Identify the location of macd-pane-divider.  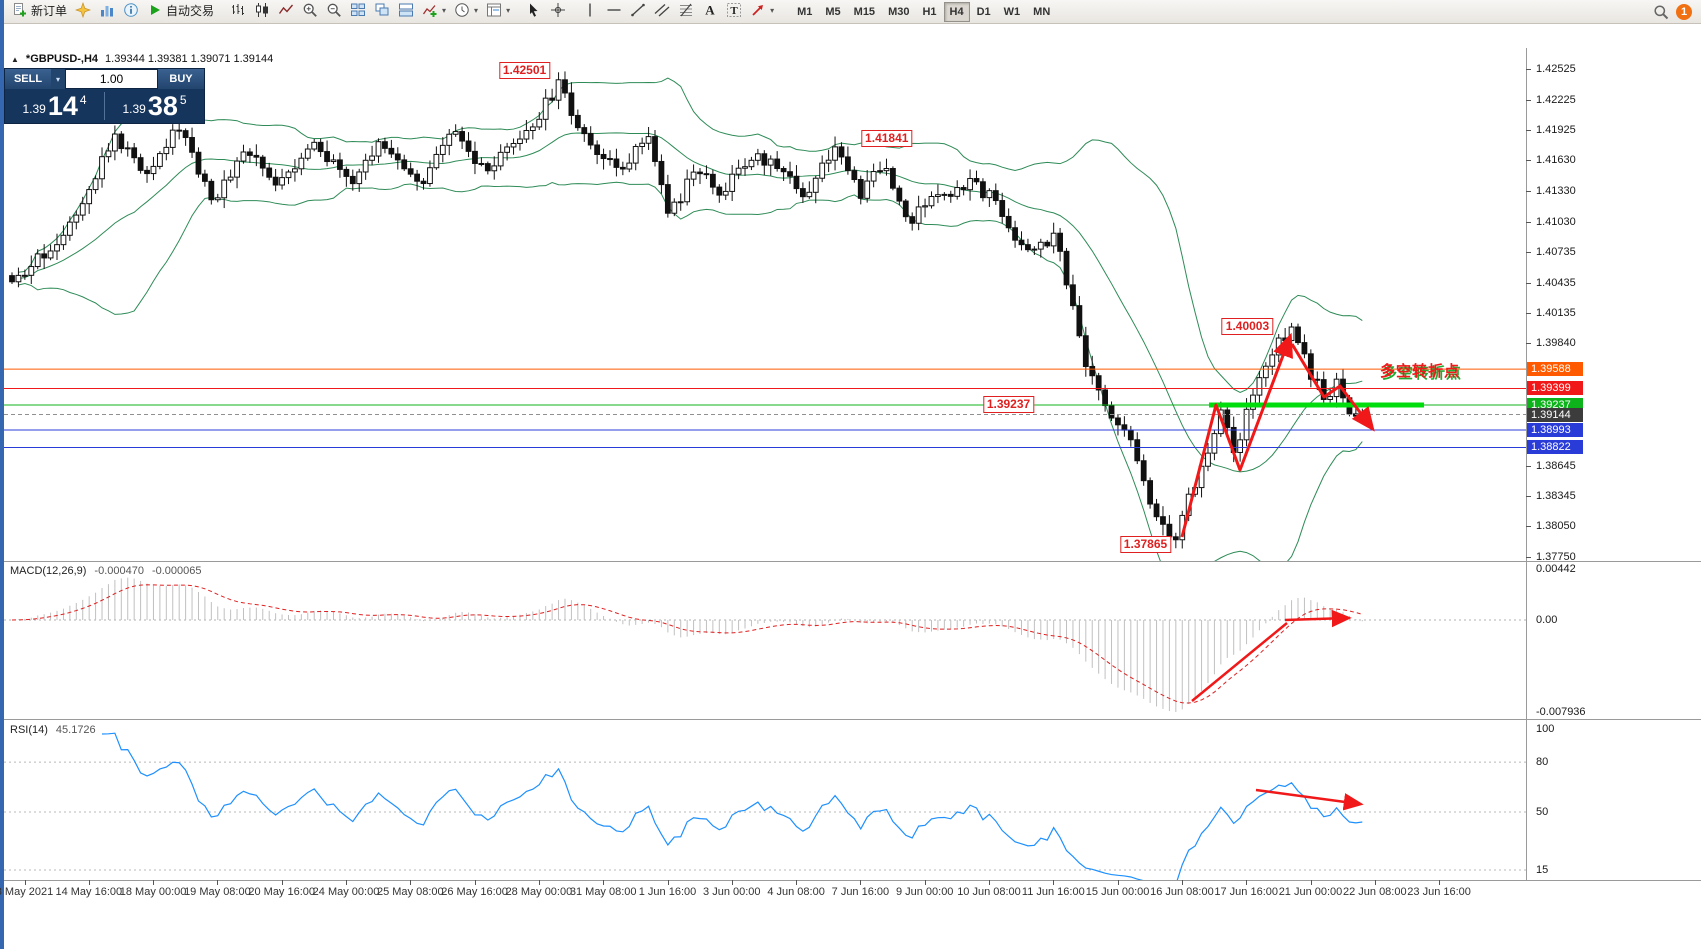
(852, 561).